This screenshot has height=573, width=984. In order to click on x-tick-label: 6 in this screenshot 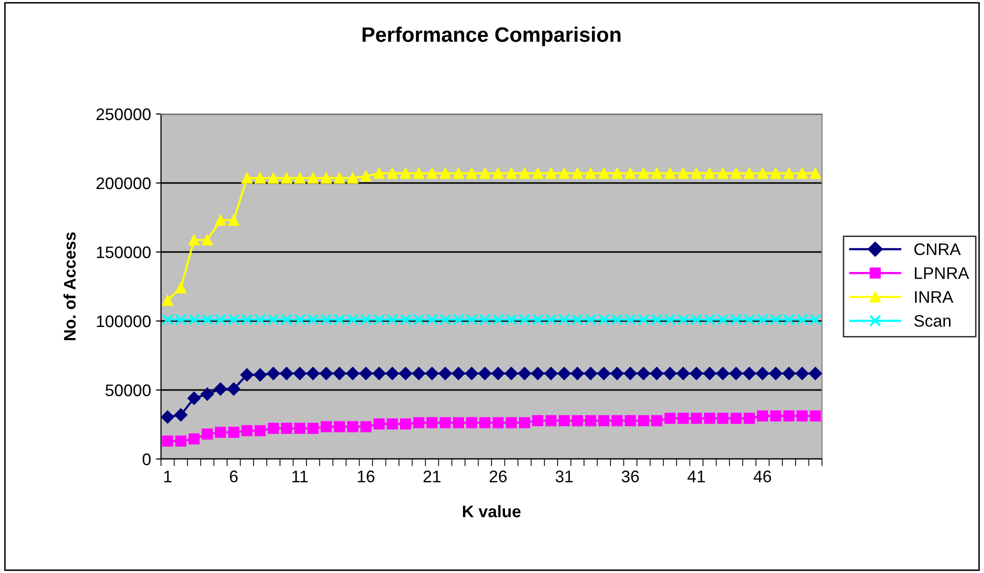, I will do `click(234, 476)`.